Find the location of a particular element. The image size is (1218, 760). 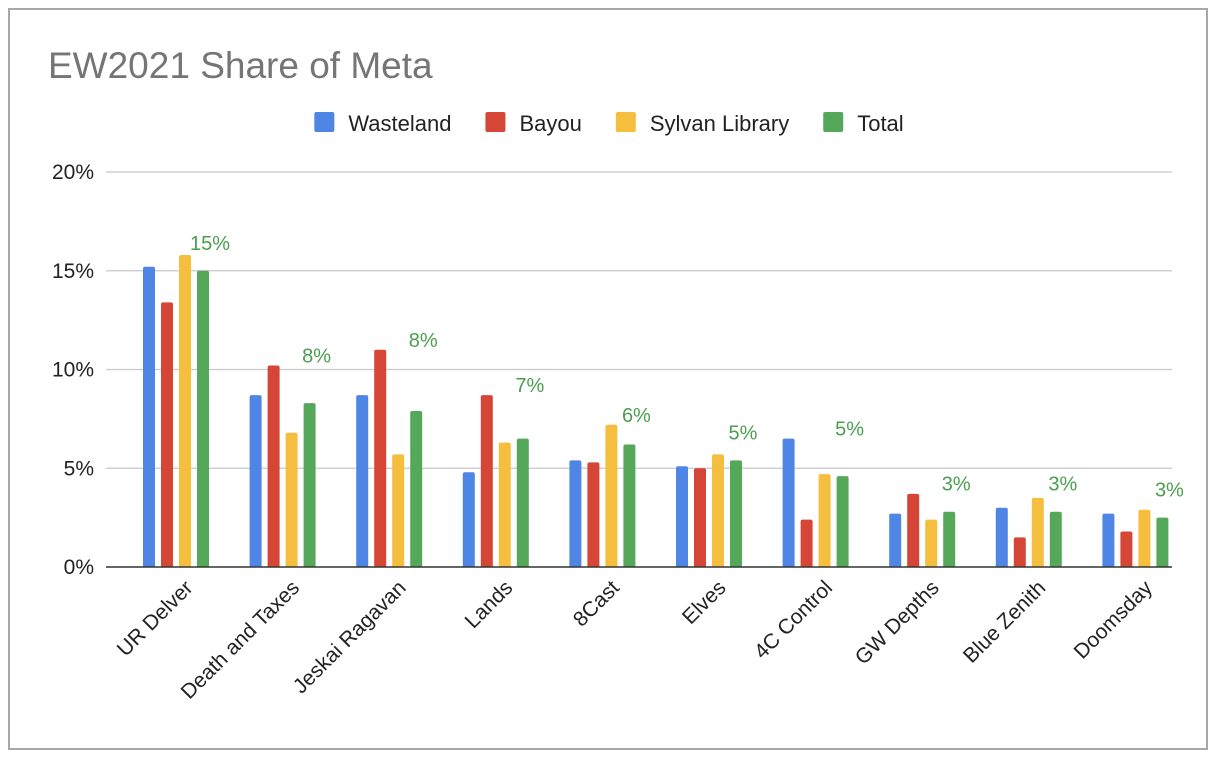

chart-title: EW2021 Share of Meta is located at coordinates (240, 65).